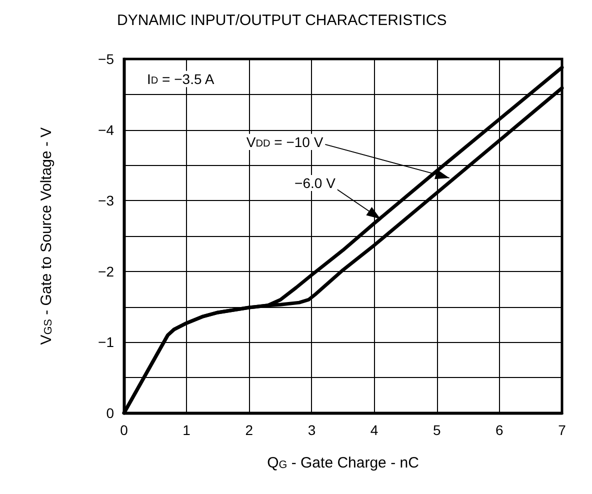 The height and width of the screenshot is (494, 592). What do you see at coordinates (436, 430) in the screenshot?
I see `x-tick-label: 5` at bounding box center [436, 430].